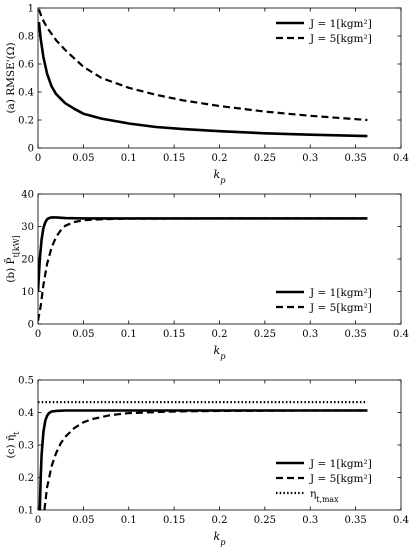 The image size is (411, 550). I want to click on y-tick-label: 0.5, so click(26, 381).